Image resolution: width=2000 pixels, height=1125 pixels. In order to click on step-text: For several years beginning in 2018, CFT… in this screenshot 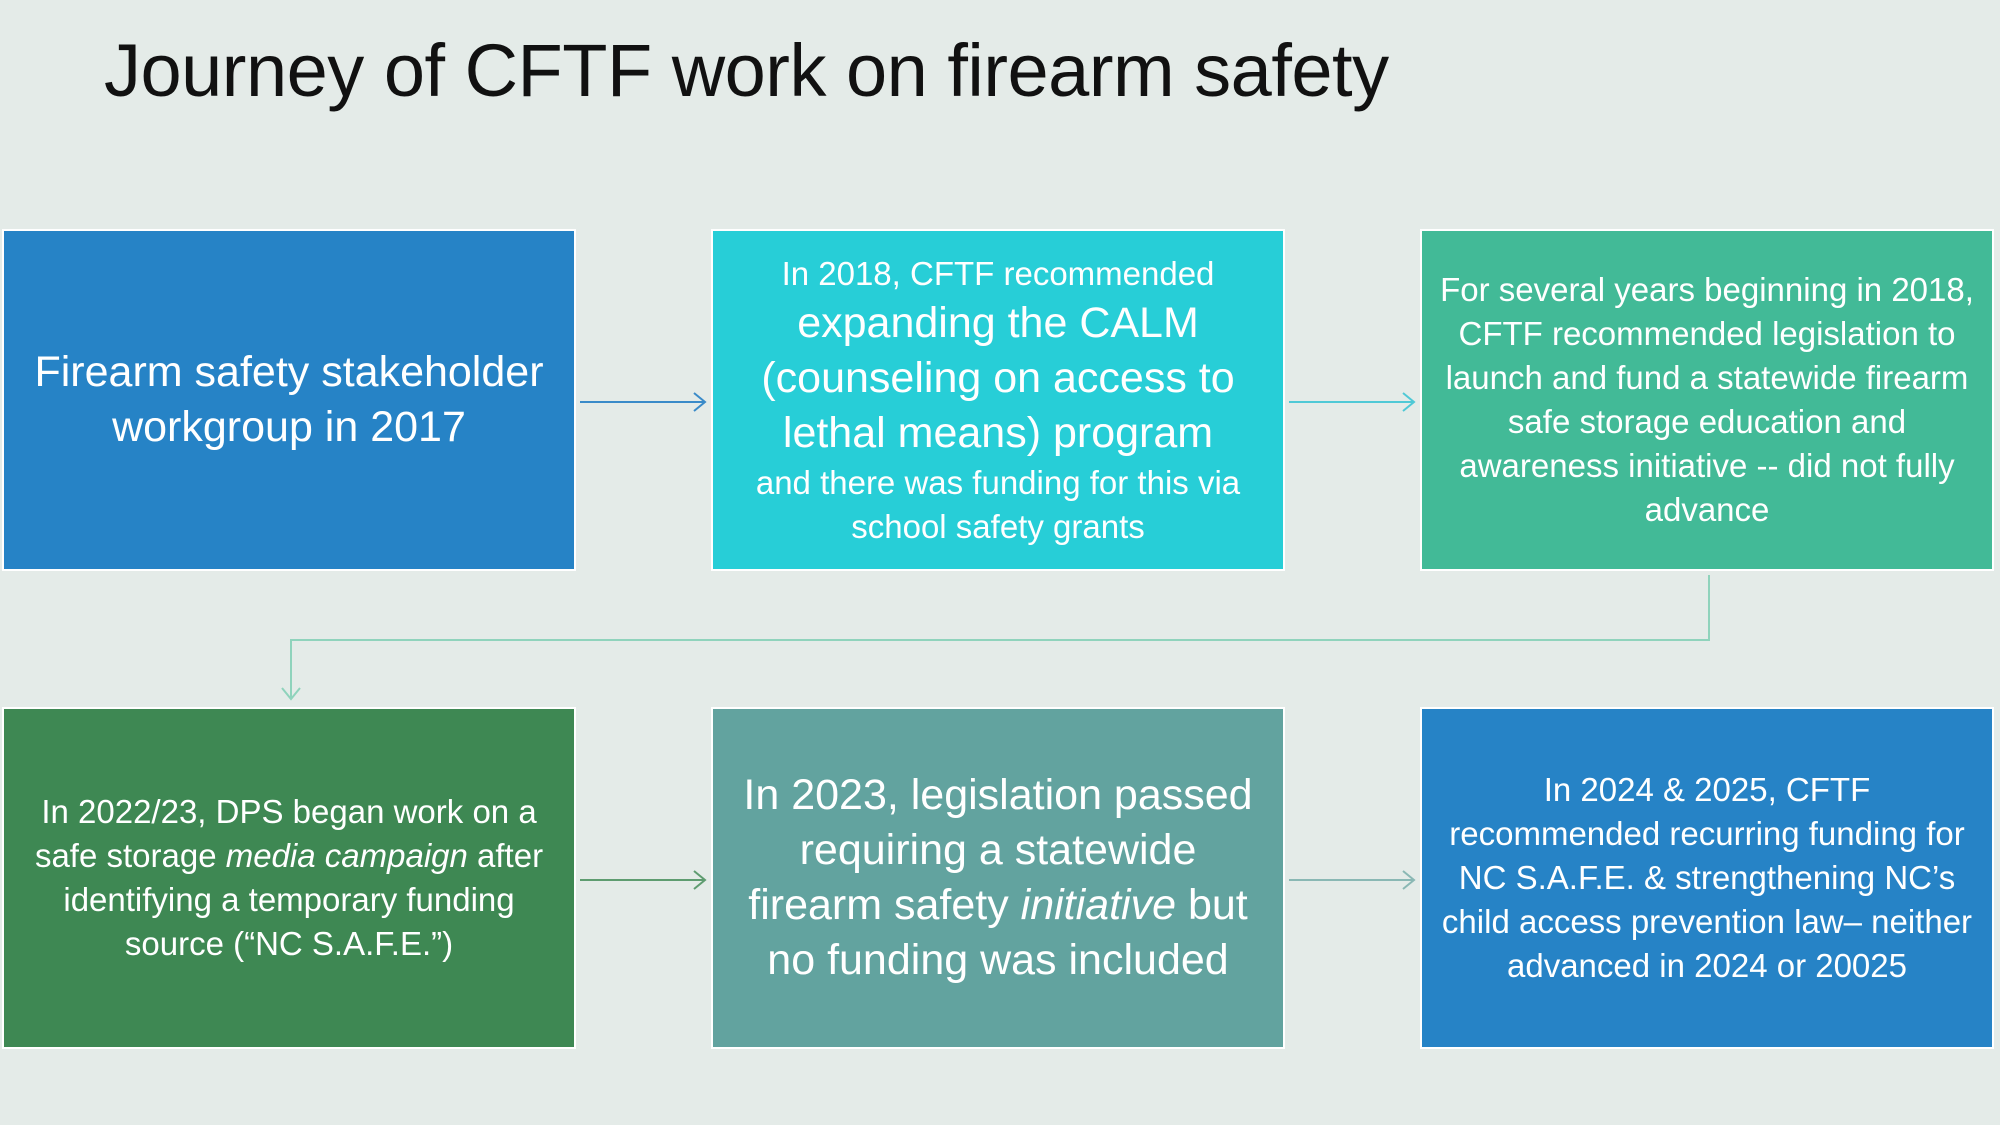, I will do `click(1707, 399)`.